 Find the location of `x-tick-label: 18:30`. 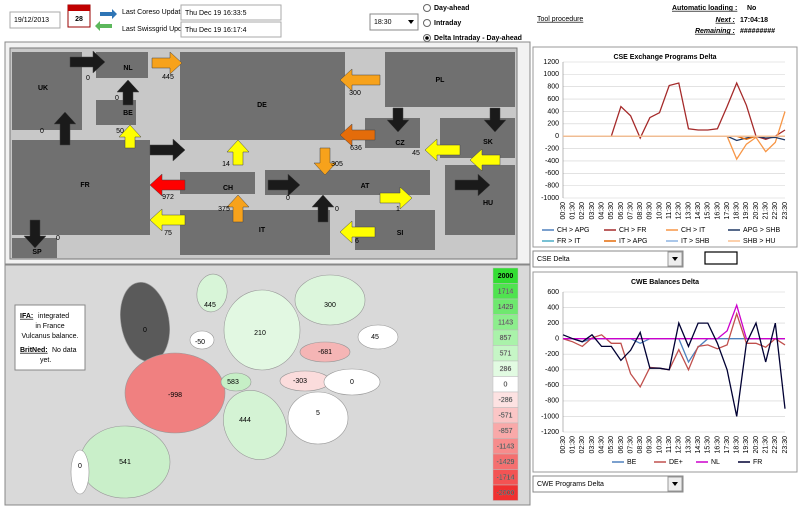

x-tick-label: 18:30 is located at coordinates (737, 211).